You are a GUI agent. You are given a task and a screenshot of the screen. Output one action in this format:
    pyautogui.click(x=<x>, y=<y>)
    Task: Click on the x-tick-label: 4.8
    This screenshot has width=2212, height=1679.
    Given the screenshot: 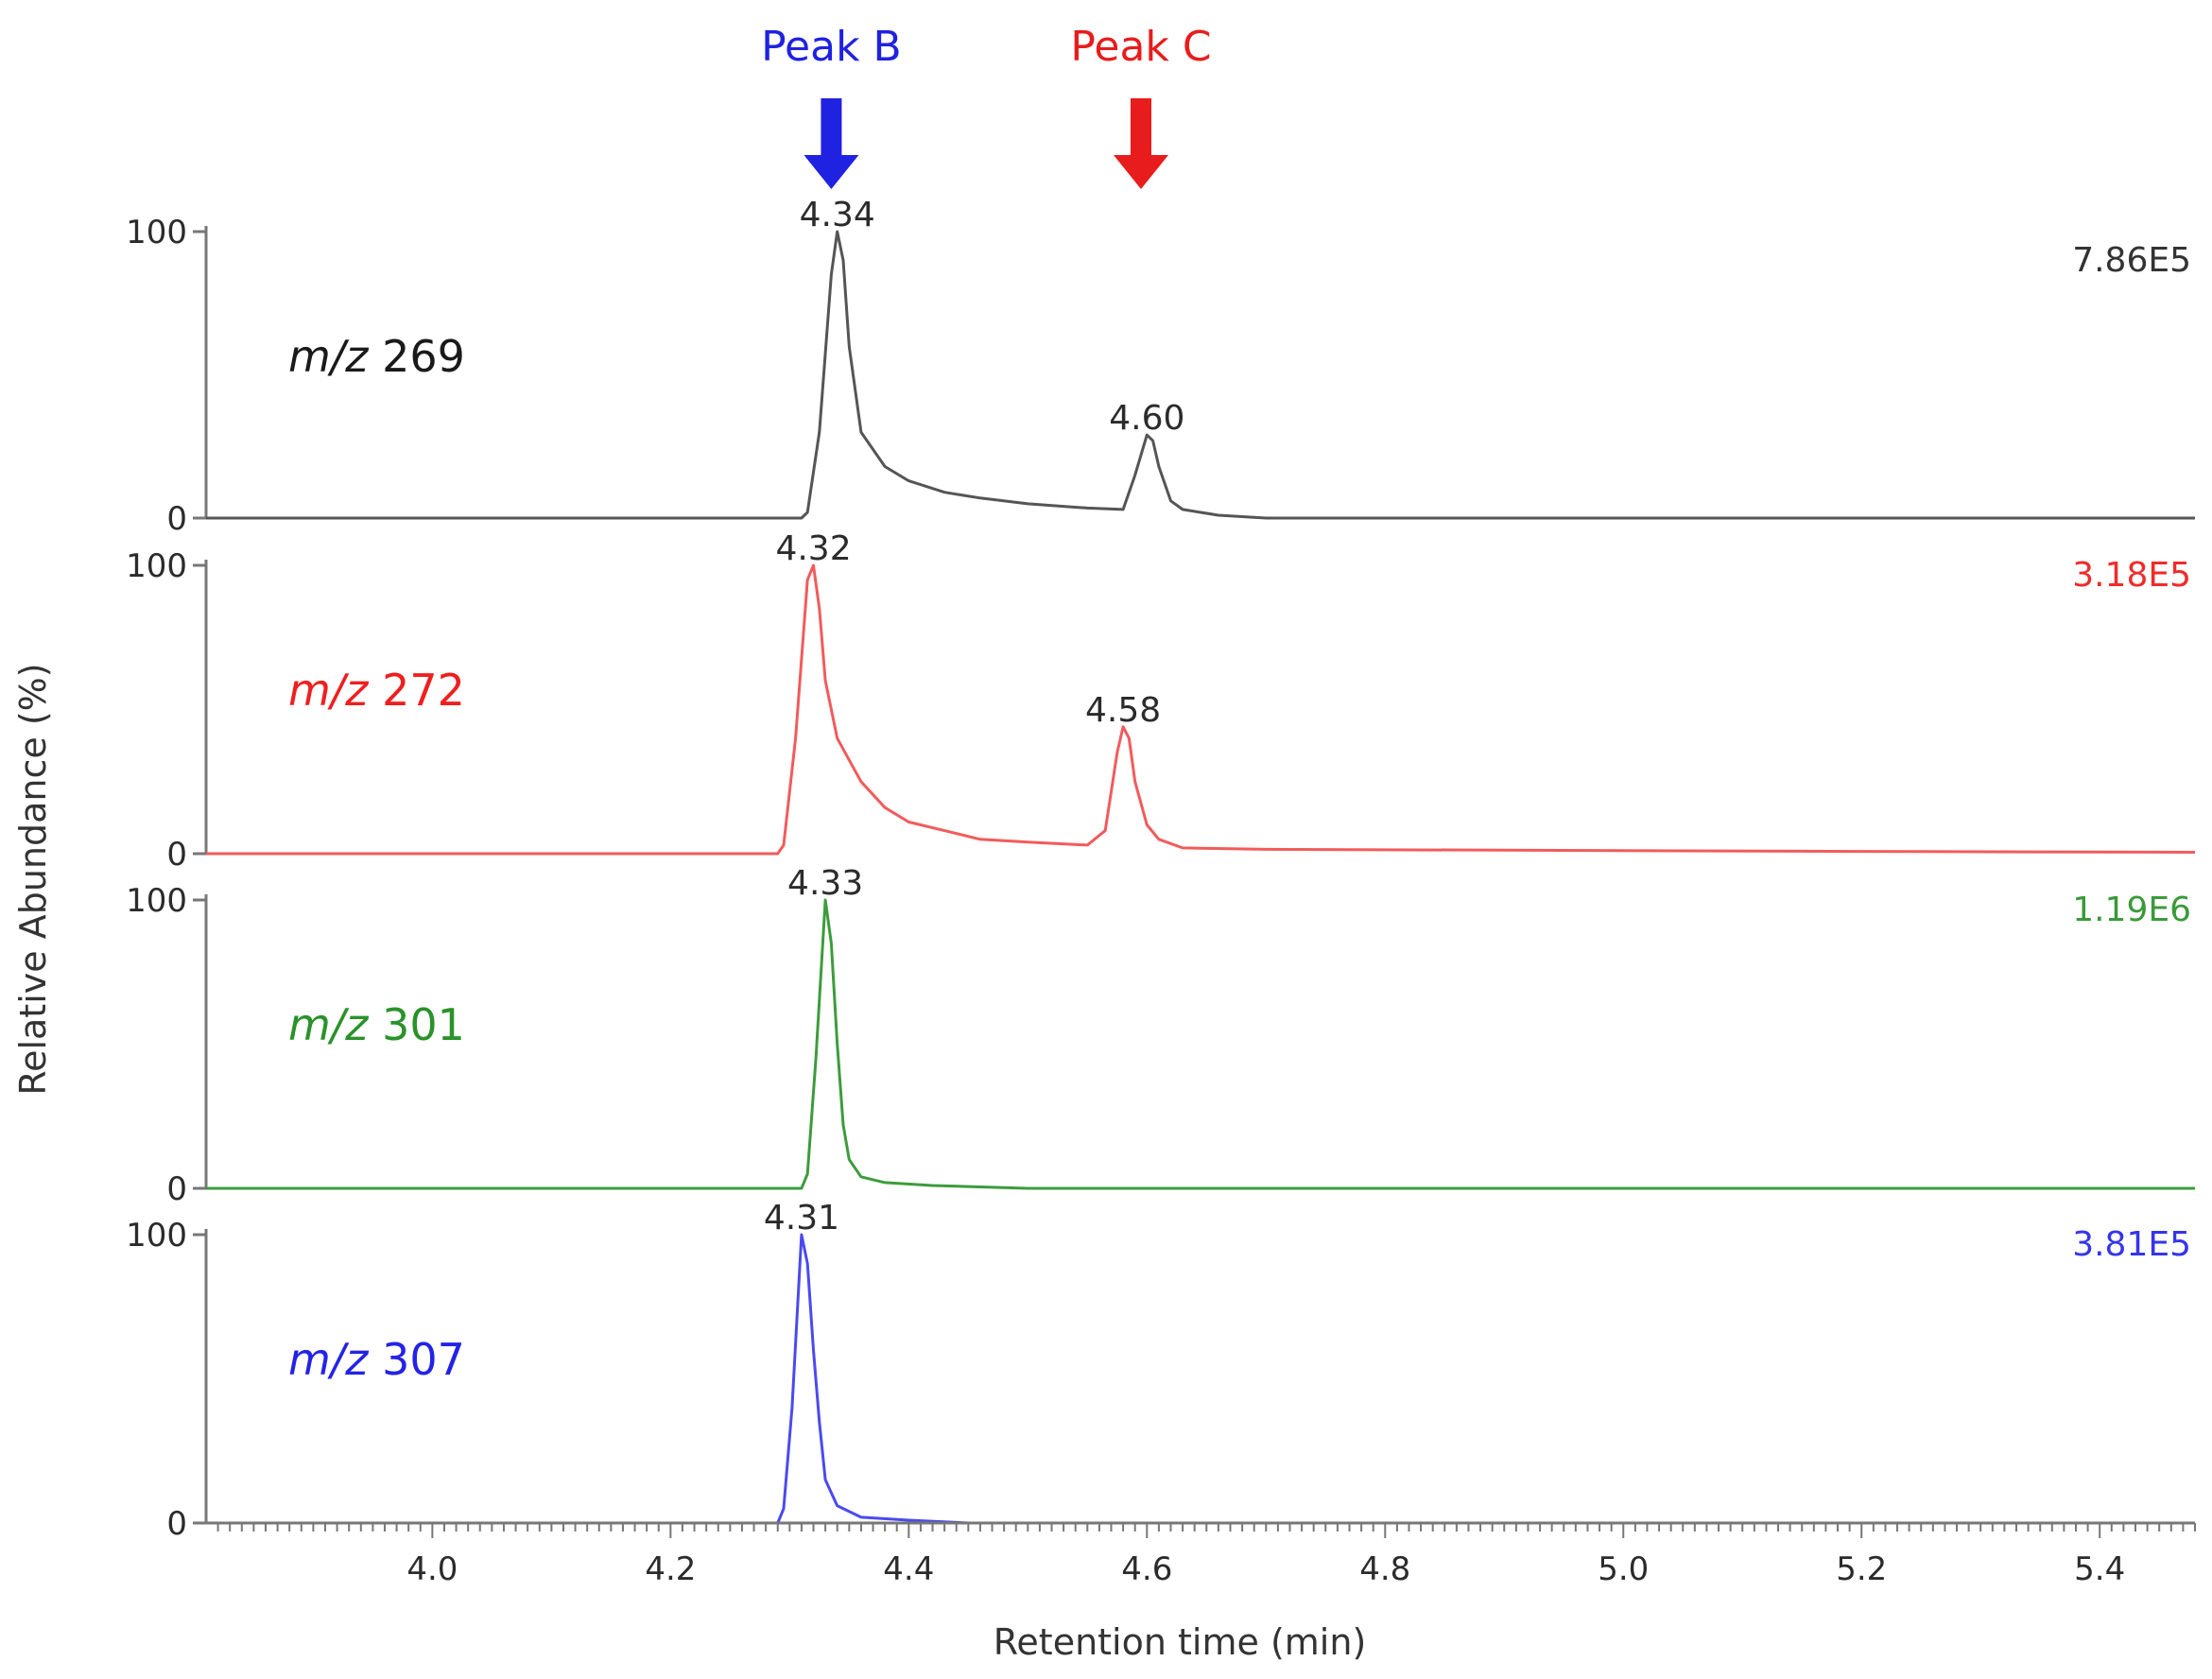 What is the action you would take?
    pyautogui.click(x=1384, y=1569)
    